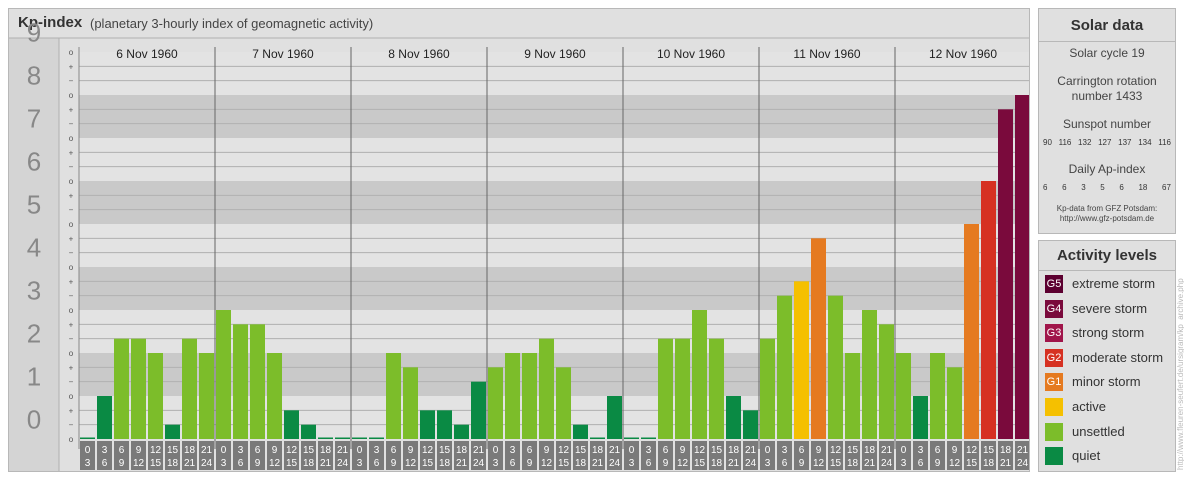 The height and width of the screenshot is (480, 1184). Describe the element at coordinates (666, 463) in the screenshot. I see `interval-end-label: 9` at that location.